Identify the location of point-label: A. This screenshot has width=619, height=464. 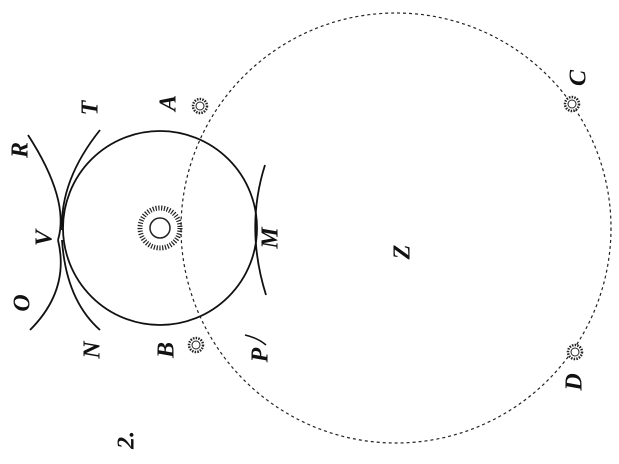
(169, 104).